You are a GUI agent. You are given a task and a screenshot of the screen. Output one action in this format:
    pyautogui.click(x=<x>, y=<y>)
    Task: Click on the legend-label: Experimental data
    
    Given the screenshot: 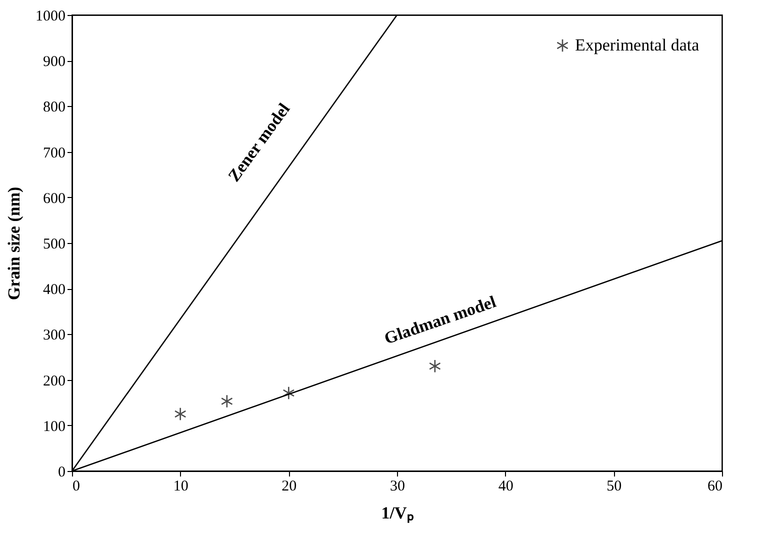 What is the action you would take?
    pyautogui.click(x=637, y=45)
    